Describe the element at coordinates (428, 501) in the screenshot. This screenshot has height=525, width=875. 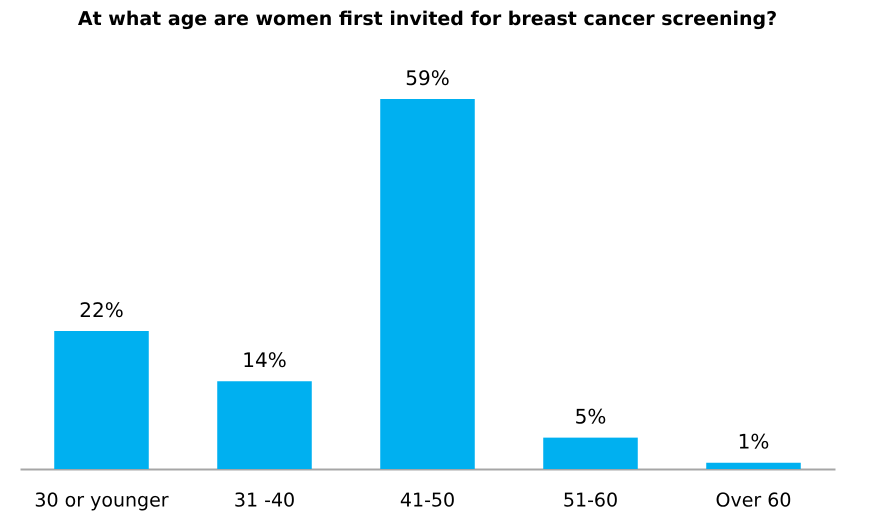
I see `x-tick-label: 41-50` at that location.